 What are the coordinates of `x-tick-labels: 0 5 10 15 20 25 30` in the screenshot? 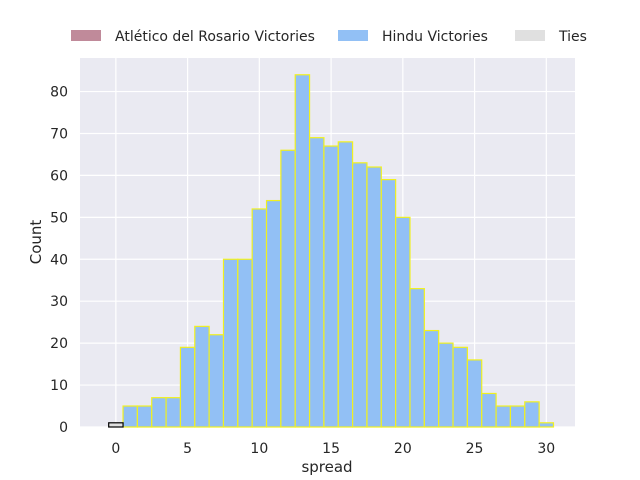 It's located at (333, 449).